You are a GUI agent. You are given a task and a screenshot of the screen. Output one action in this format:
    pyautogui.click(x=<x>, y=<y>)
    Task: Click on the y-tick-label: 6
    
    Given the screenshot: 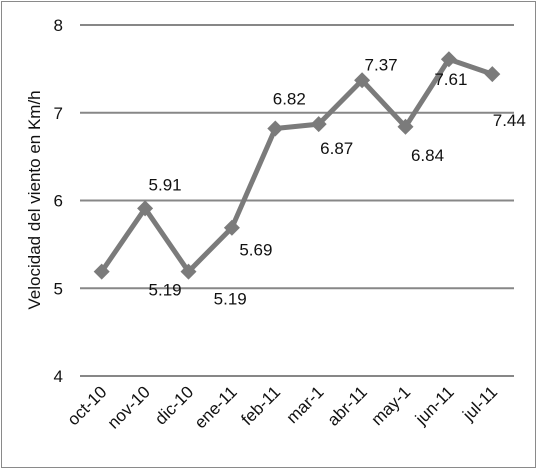 What is the action you would take?
    pyautogui.click(x=58, y=201)
    